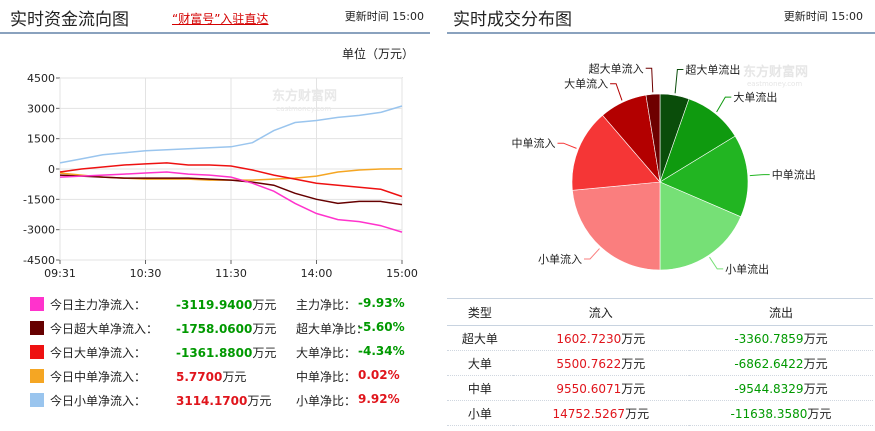 Image resolution: width=875 pixels, height=431 pixels. What do you see at coordinates (98, 305) in the screenshot?
I see `legend-name: 今日主力净流入：` at bounding box center [98, 305].